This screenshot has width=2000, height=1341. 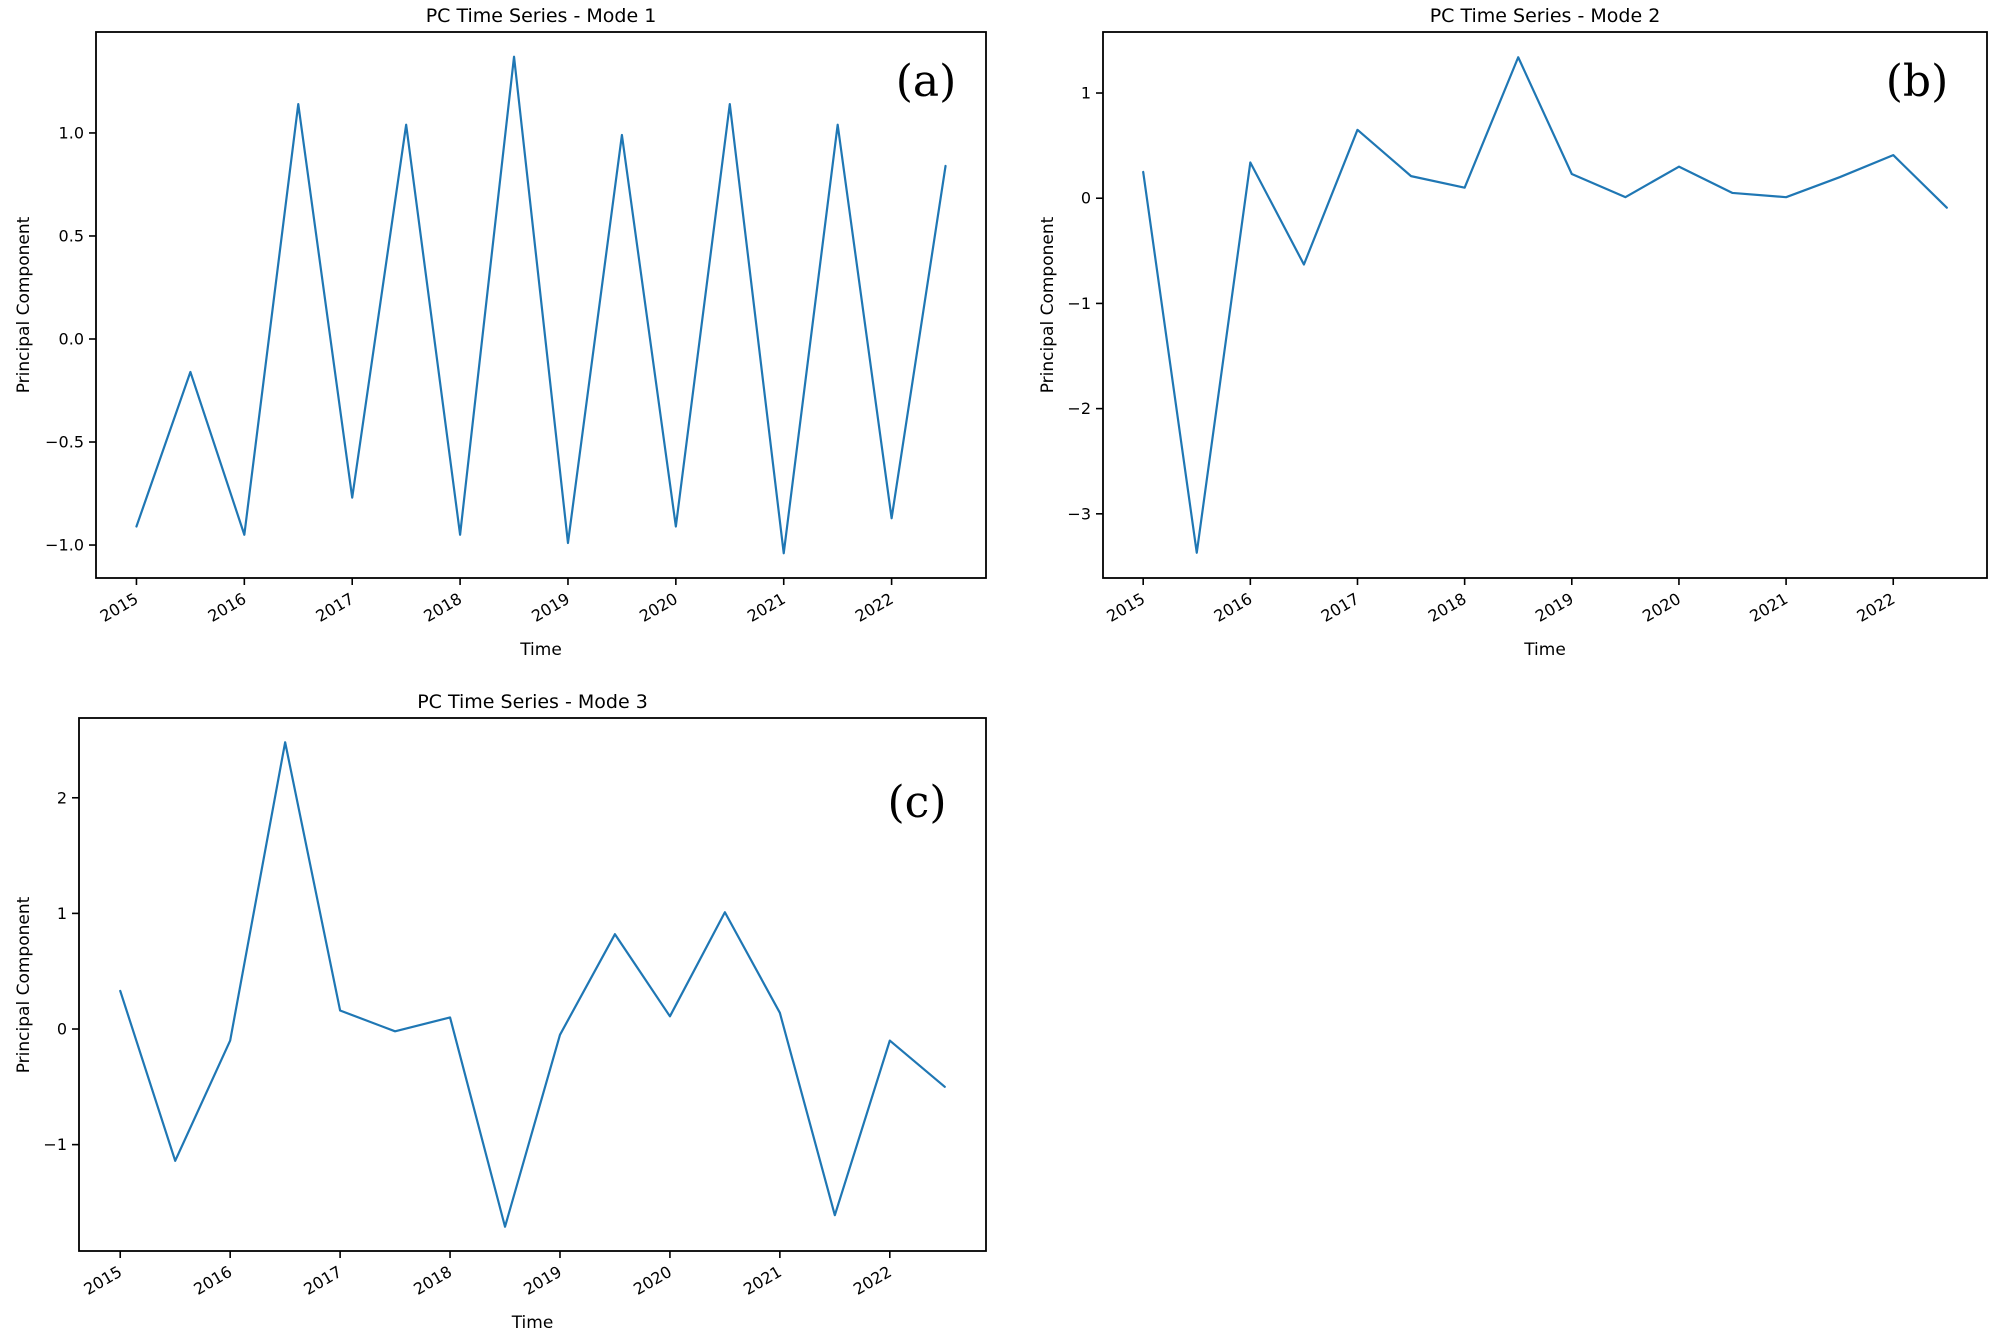 I want to click on y-tick-label: 1.0, so click(x=71, y=132).